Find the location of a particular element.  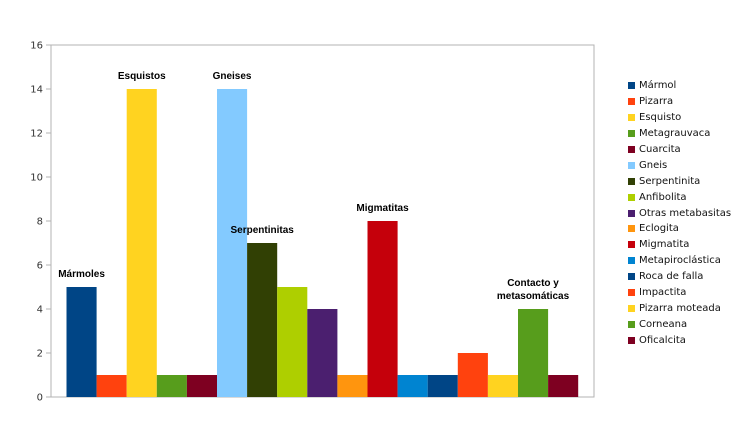

bar-roca-de-falla is located at coordinates (442, 386).